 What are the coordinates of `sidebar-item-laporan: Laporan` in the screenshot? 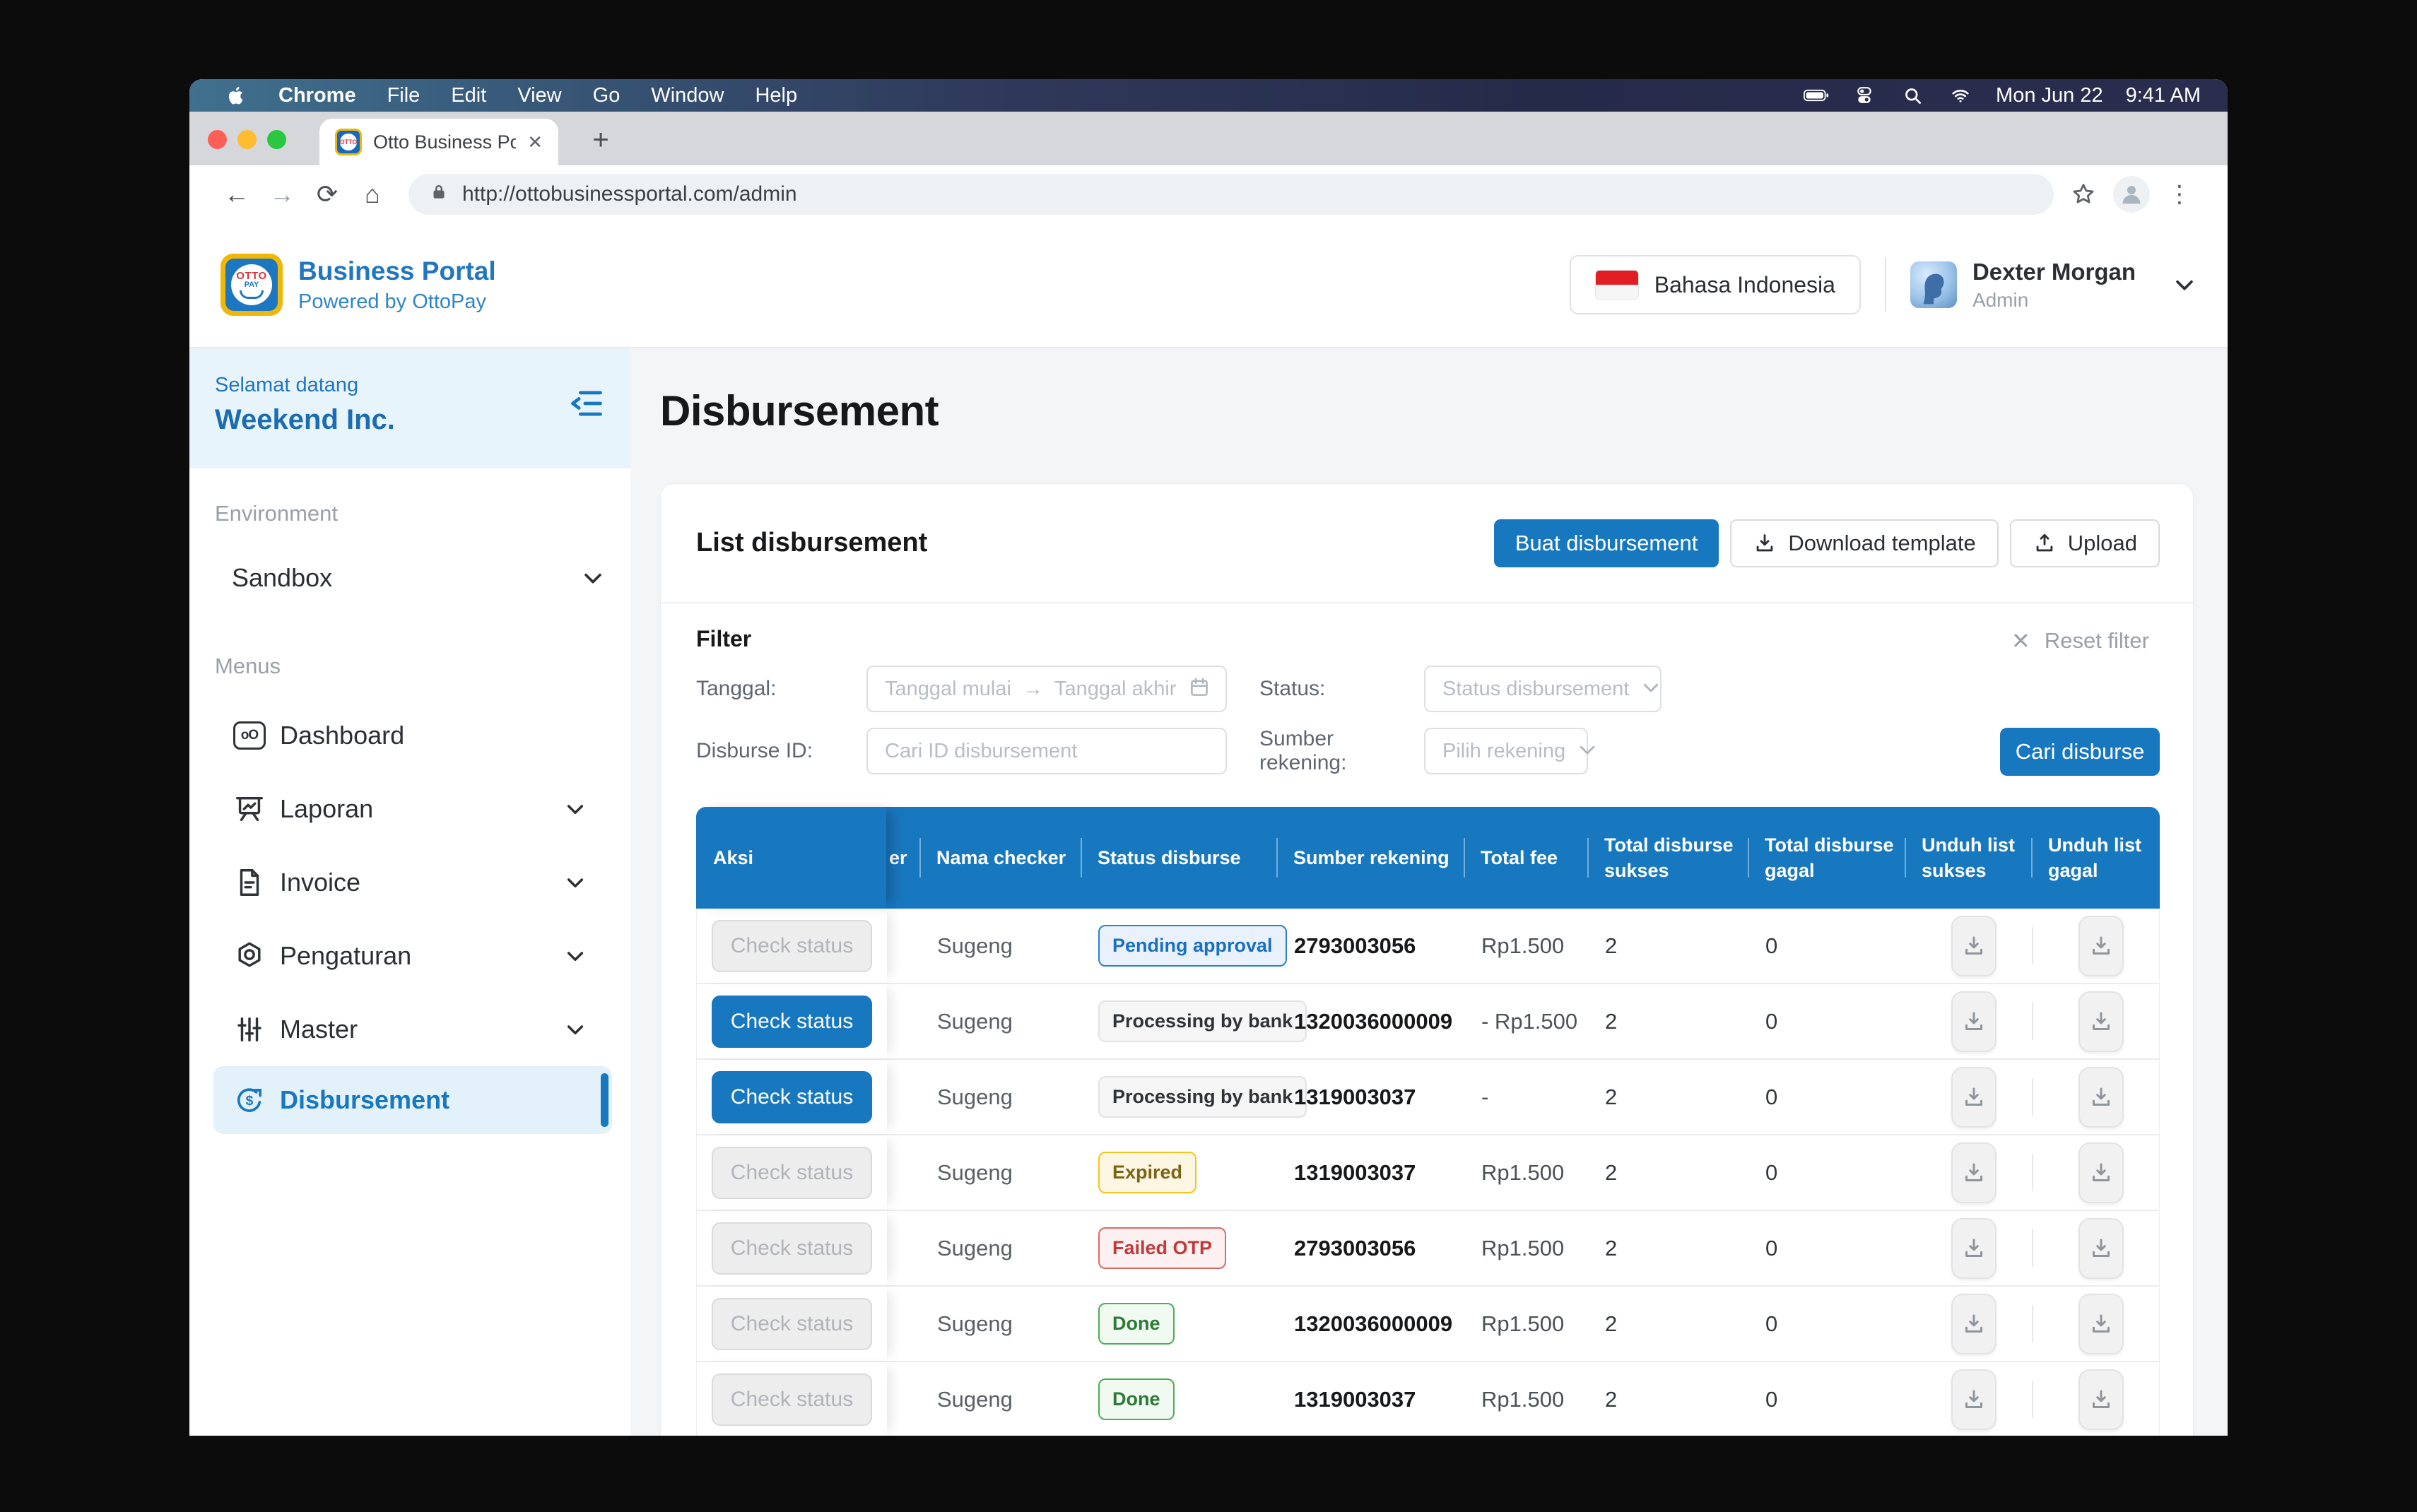 It's located at (409, 809).